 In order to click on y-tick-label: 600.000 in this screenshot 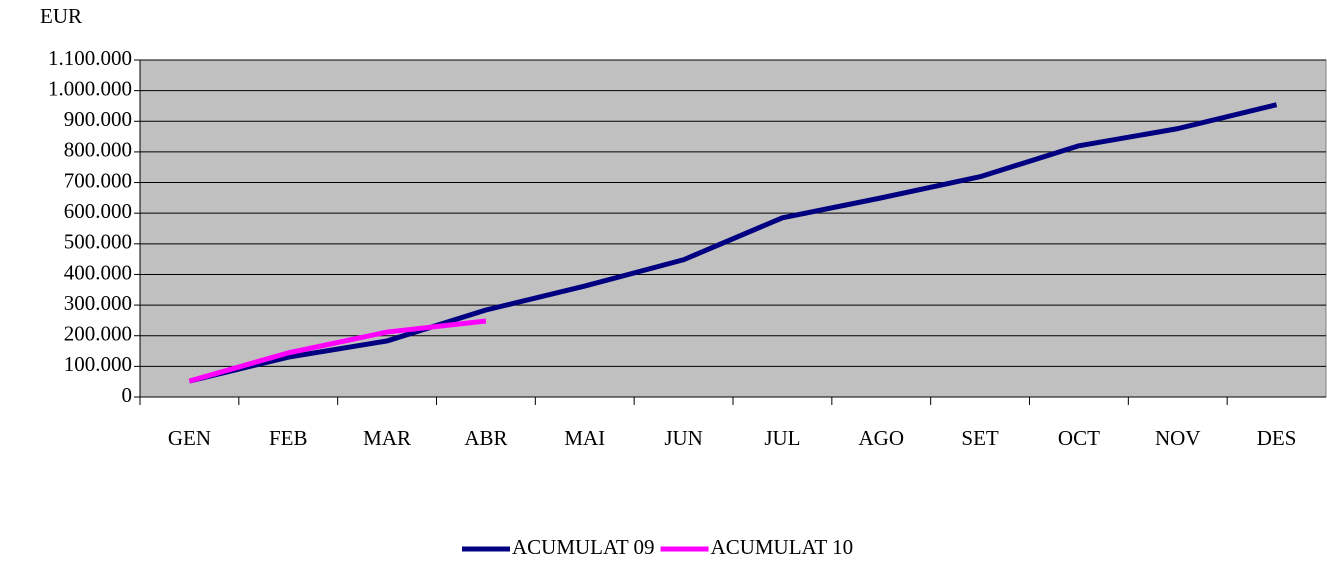, I will do `click(98, 211)`.